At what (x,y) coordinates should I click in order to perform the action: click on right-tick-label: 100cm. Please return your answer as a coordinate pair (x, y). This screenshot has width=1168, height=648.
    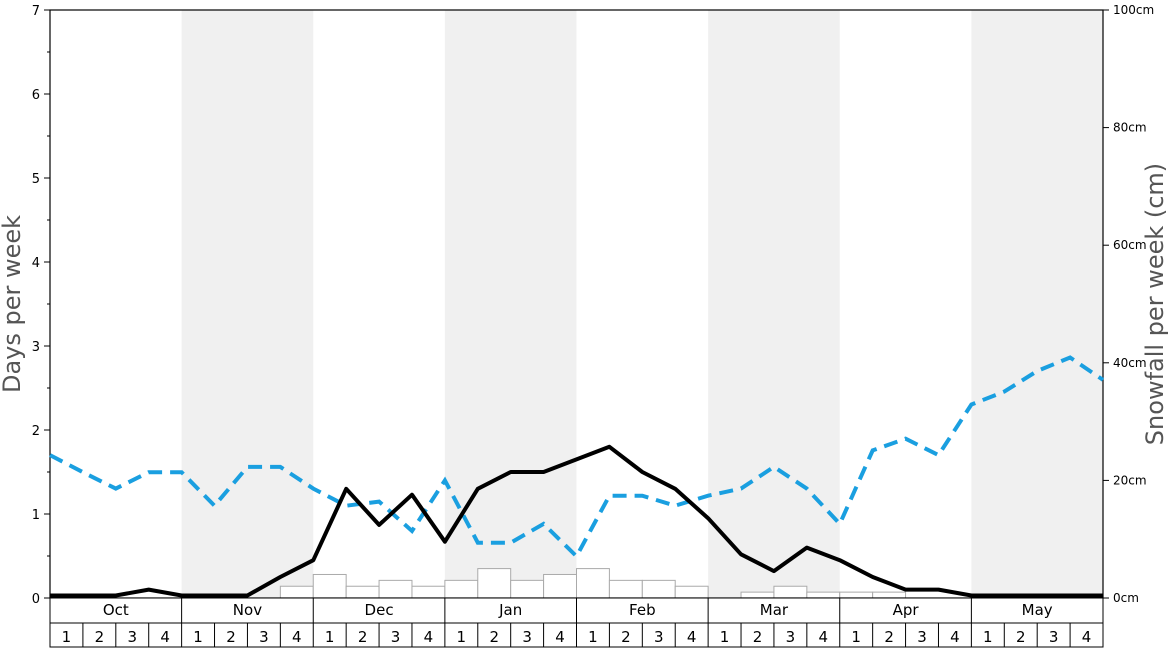
    Looking at the image, I should click on (1133, 10).